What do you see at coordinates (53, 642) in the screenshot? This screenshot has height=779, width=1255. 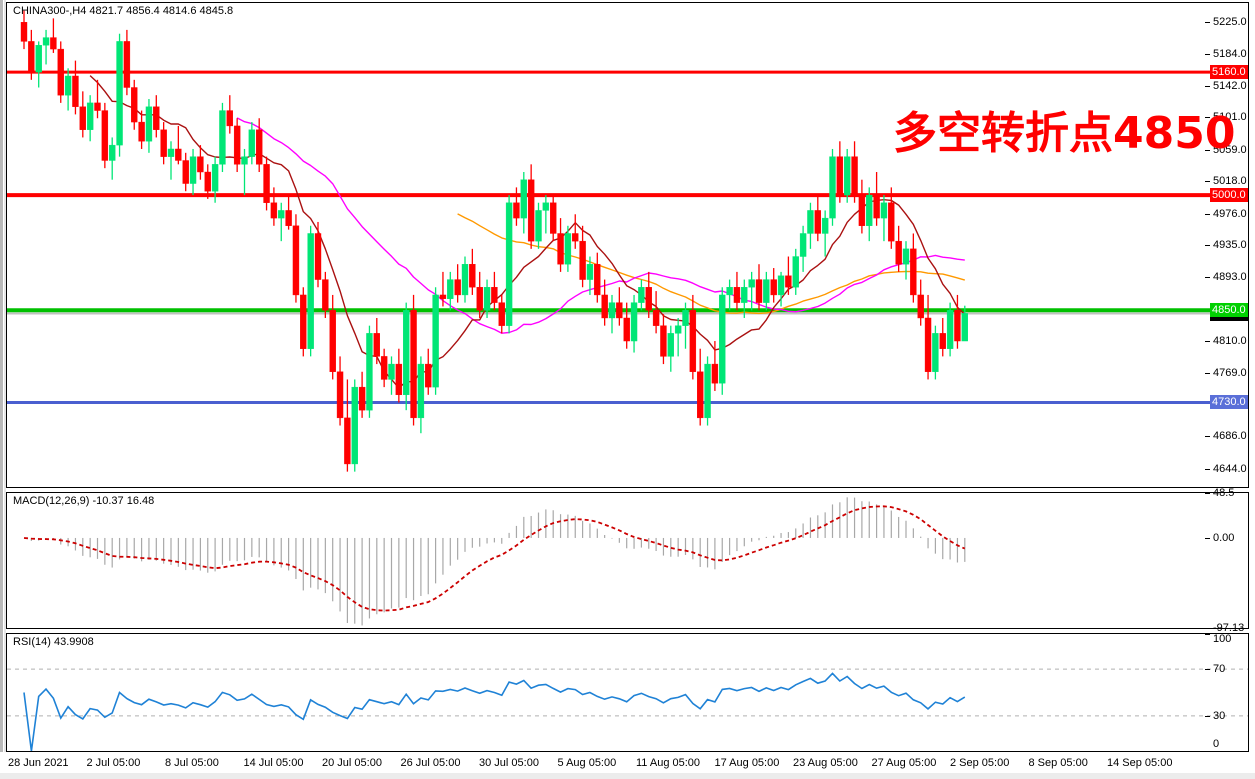 I see `rsi-panel-label: RSI(14) 43.9908` at bounding box center [53, 642].